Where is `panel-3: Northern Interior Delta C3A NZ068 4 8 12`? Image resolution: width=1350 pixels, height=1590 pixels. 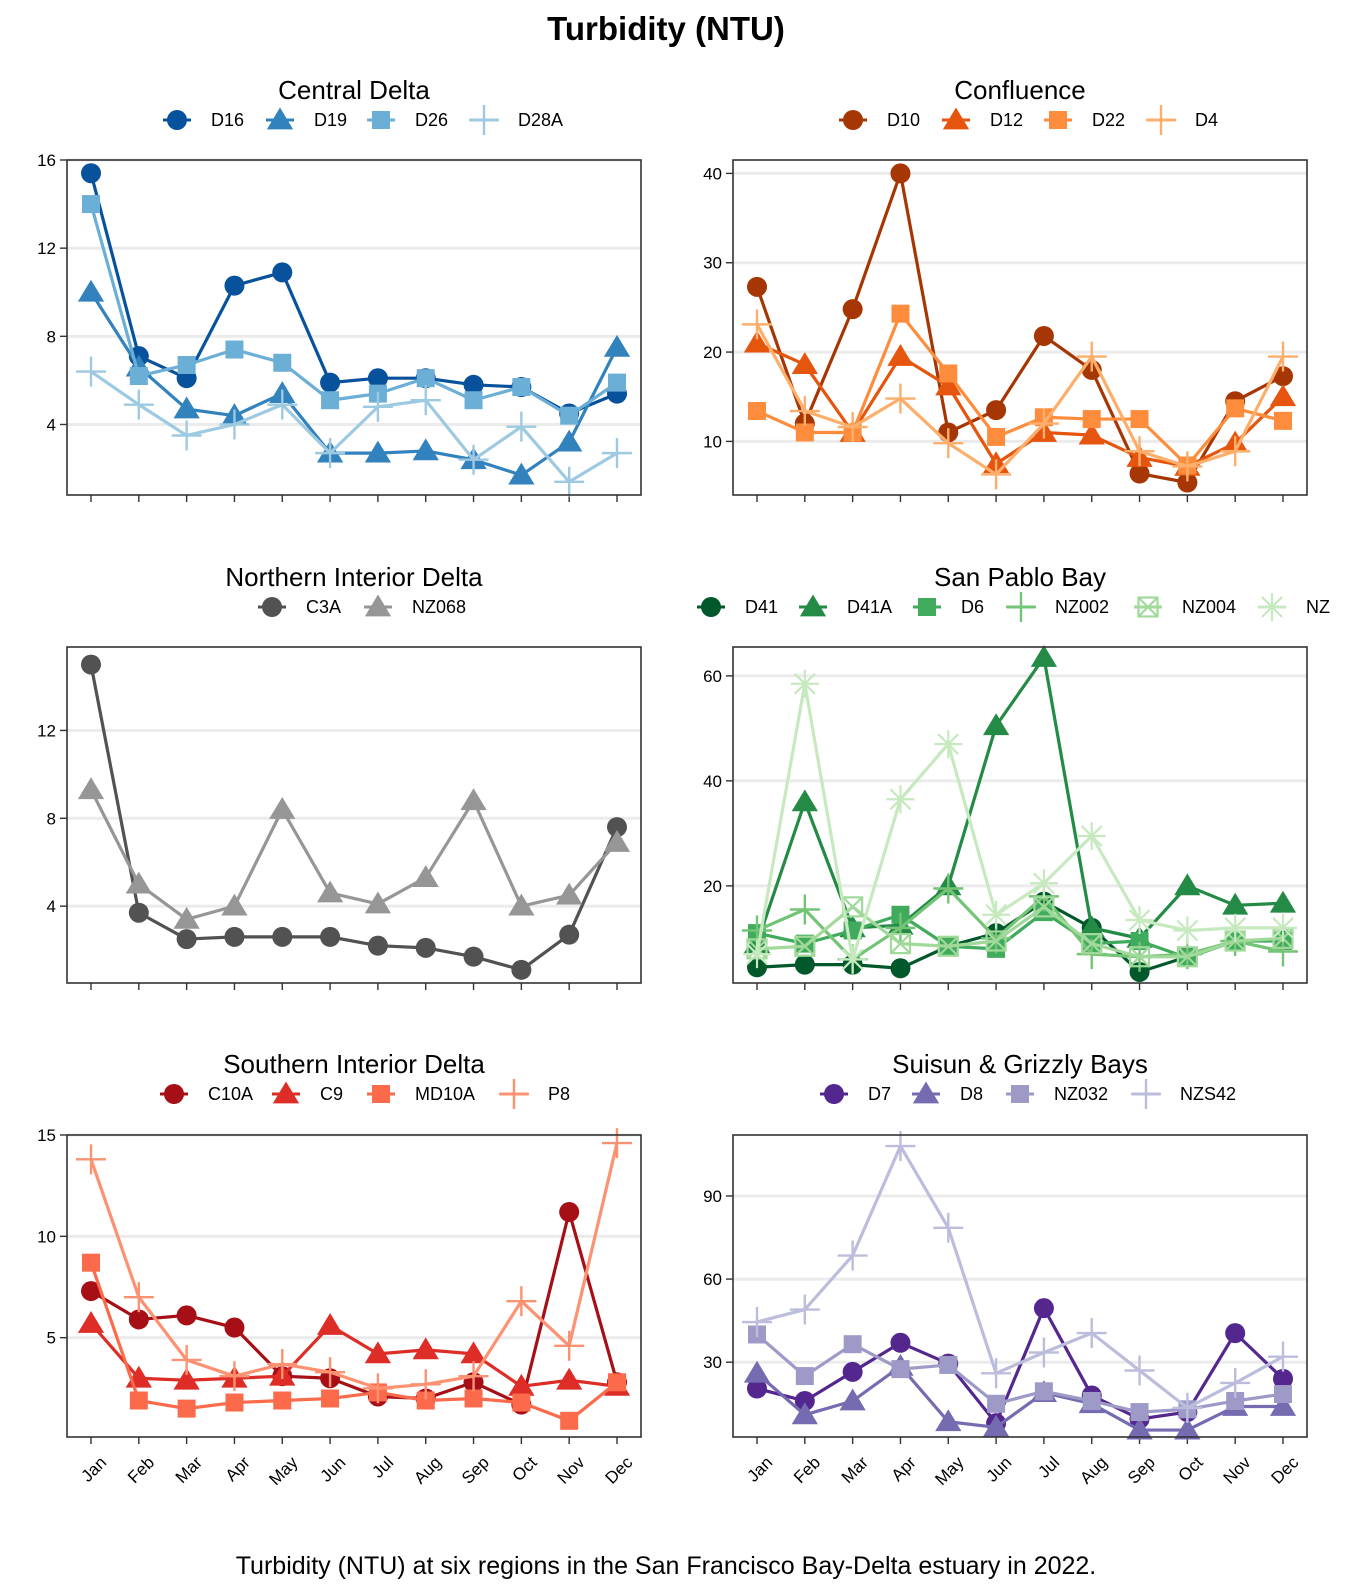 panel-3: Northern Interior Delta C3A NZ068 4 8 12 is located at coordinates (339, 776).